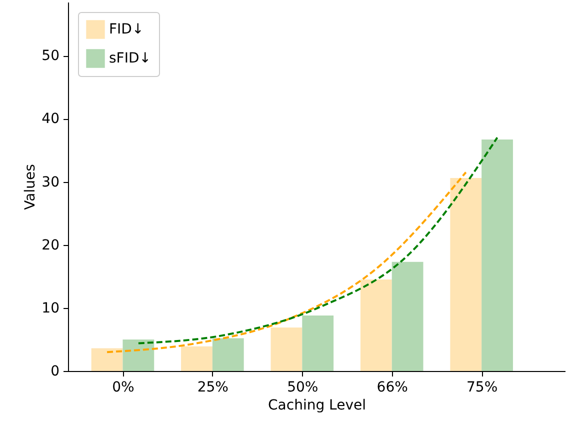 The image size is (570, 426). What do you see at coordinates (317, 406) in the screenshot?
I see `x-axis-title: Caching Level` at bounding box center [317, 406].